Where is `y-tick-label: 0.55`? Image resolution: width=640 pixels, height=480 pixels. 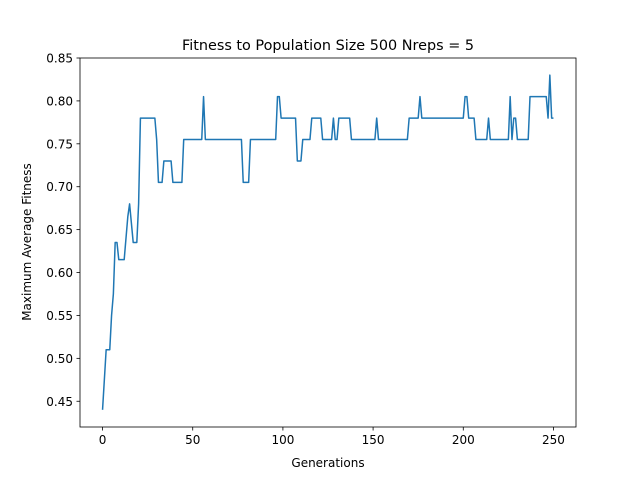
y-tick-label: 0.55 is located at coordinates (59, 316).